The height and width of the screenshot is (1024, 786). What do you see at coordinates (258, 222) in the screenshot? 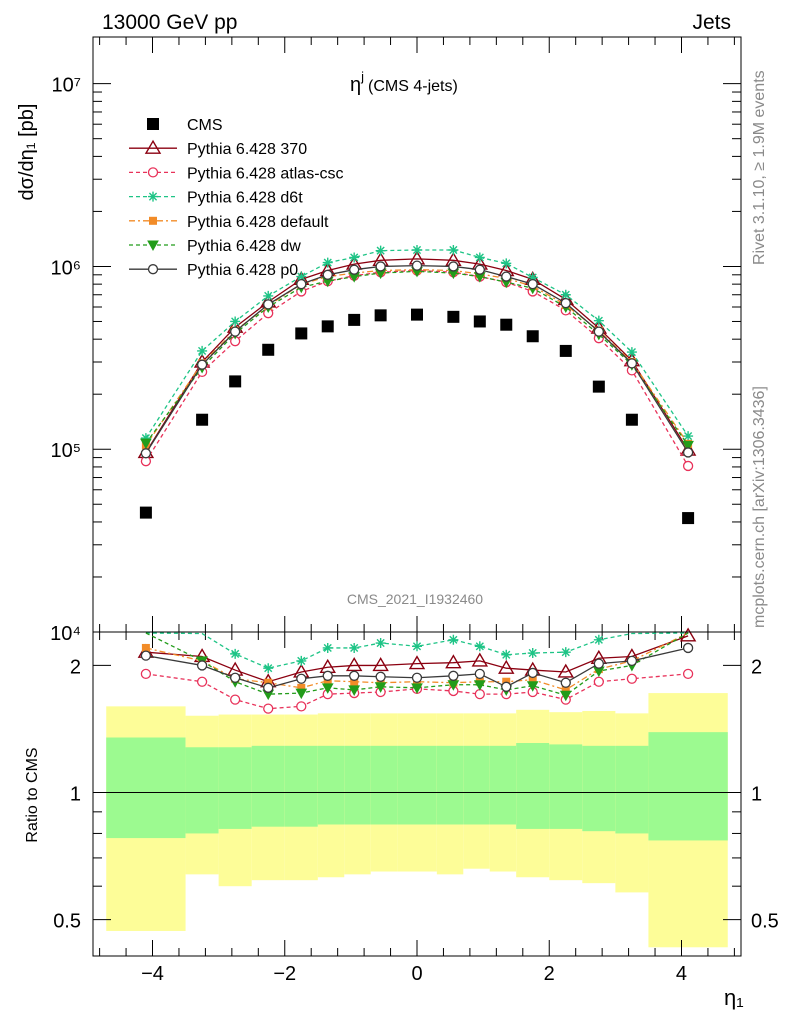
I see `legend-label-default: Pythia 6.428 default` at bounding box center [258, 222].